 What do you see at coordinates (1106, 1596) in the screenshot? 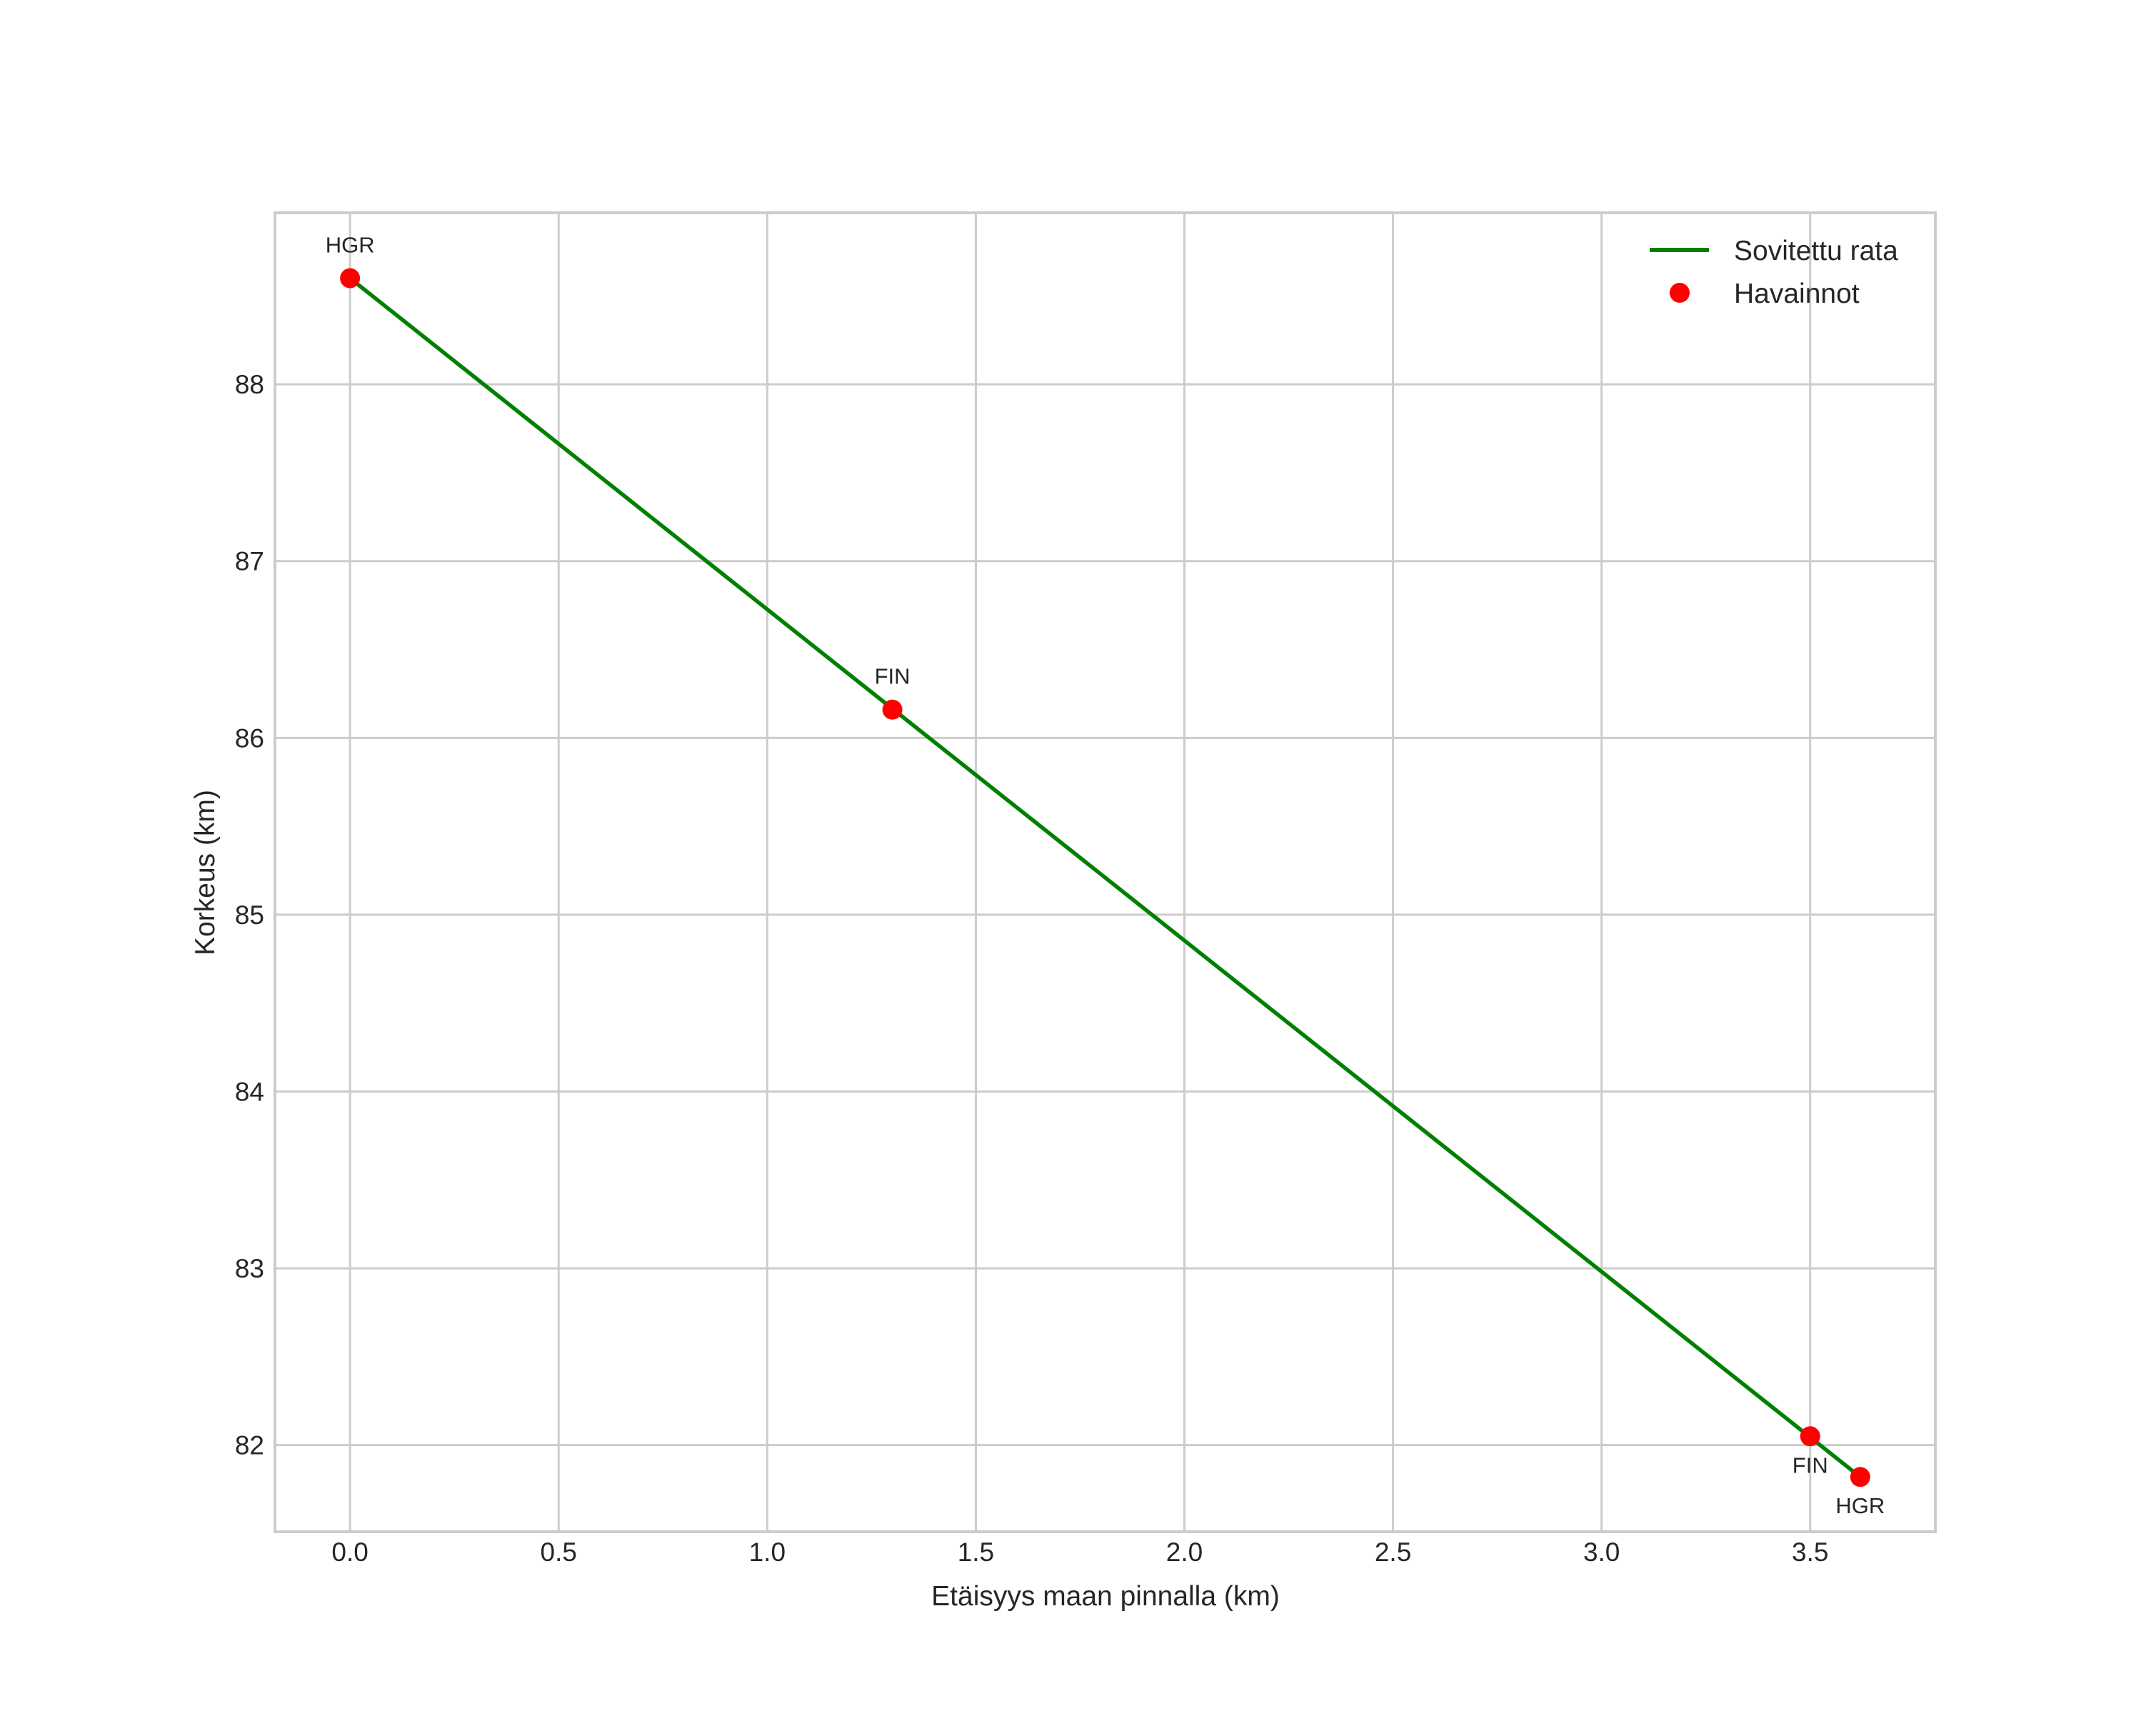
I see `x-axis-label: Etäisyys maan pinnalla (km)` at bounding box center [1106, 1596].